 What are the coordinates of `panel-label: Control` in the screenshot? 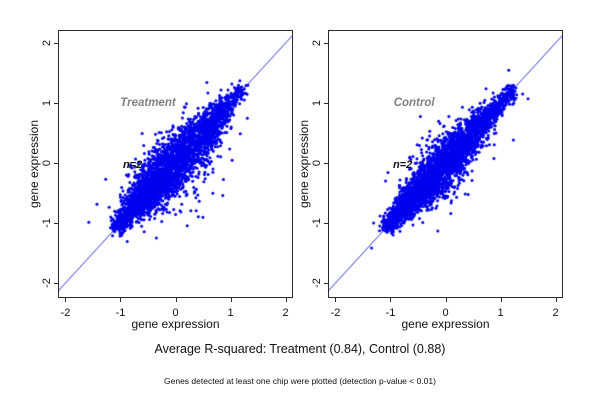 It's located at (414, 103).